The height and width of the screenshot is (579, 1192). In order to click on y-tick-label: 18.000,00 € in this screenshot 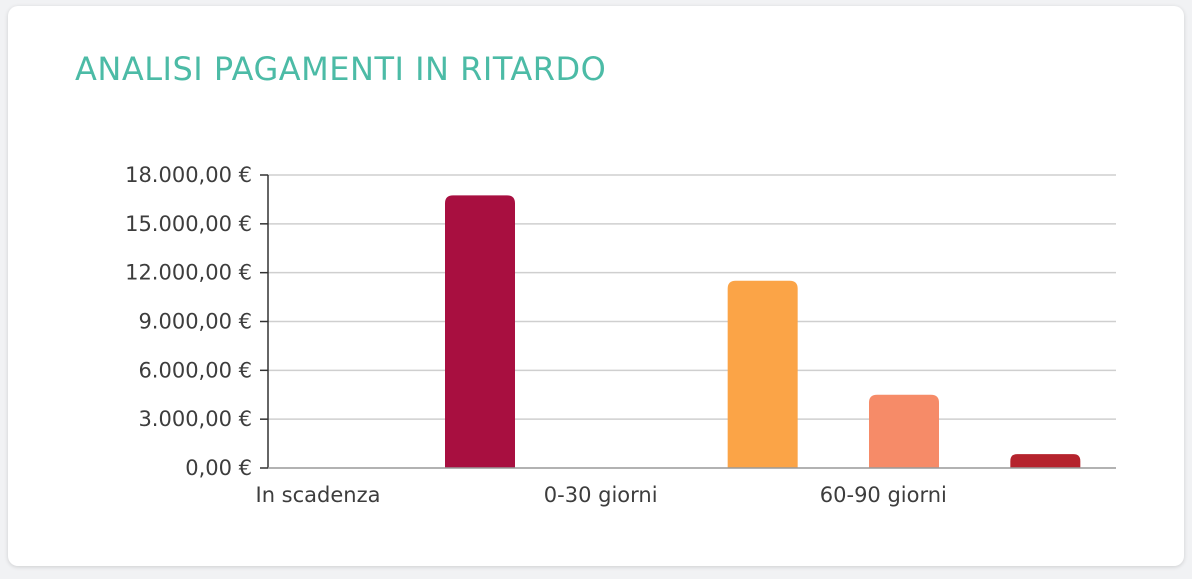, I will do `click(188, 175)`.